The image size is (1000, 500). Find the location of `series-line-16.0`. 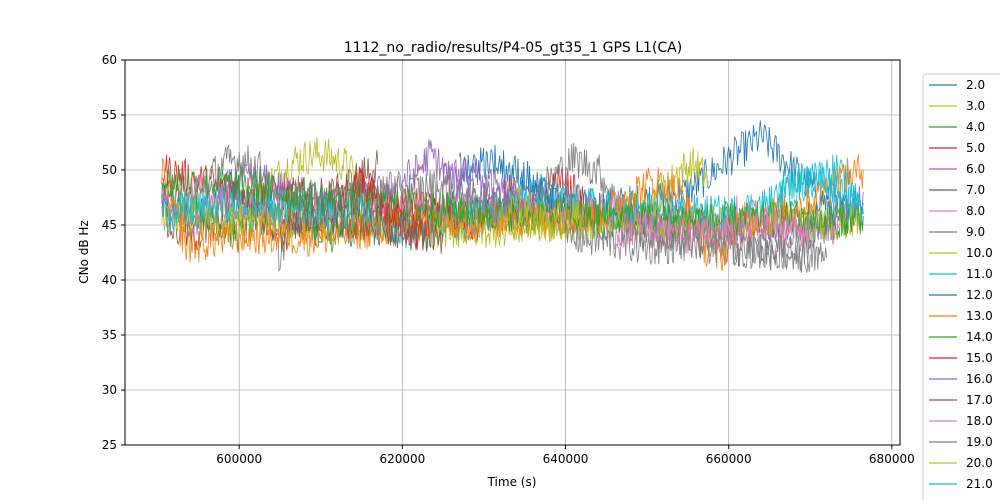

series-line-16.0 is located at coordinates (479, 184).